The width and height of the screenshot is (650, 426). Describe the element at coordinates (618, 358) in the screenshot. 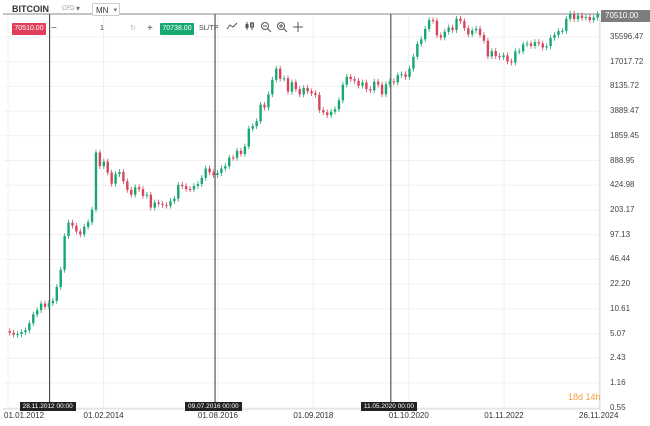

I see `y-tick-label: 2.43` at that location.